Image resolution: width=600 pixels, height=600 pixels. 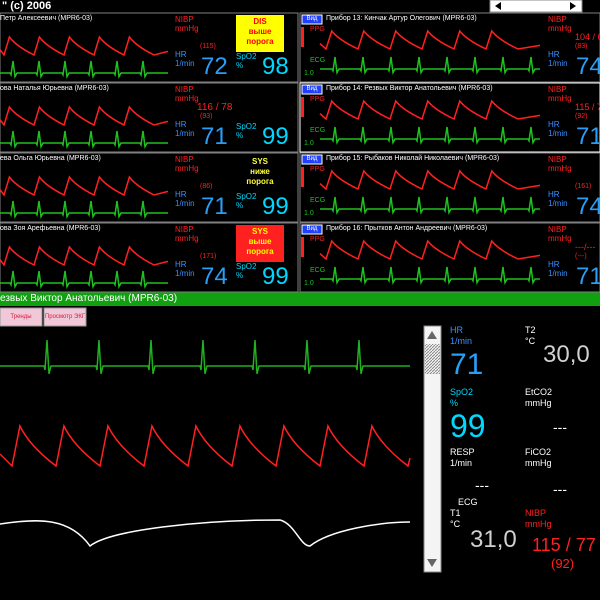 I want to click on scroll-down, so click(x=432, y=563).